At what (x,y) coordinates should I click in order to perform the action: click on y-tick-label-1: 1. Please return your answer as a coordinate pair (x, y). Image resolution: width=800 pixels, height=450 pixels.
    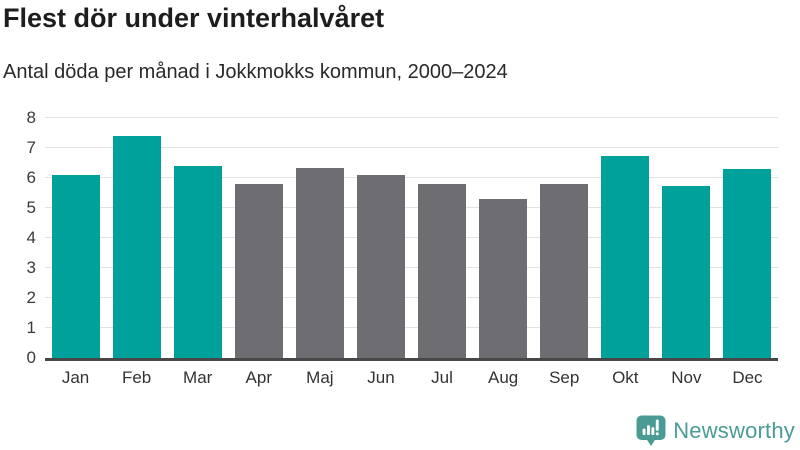
    Looking at the image, I should click on (31, 327).